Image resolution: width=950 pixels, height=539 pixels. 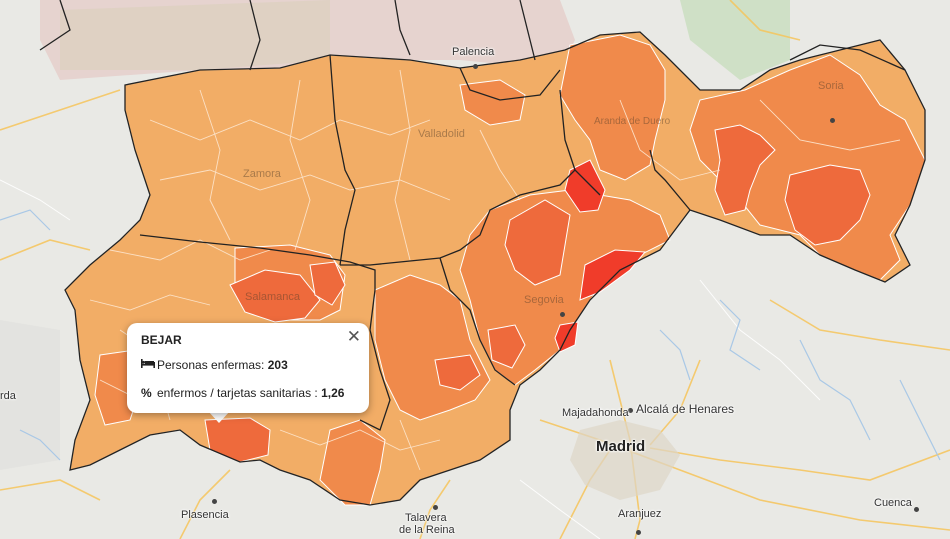 What do you see at coordinates (893, 503) in the screenshot?
I see `city-label-cuenca: Cuenca` at bounding box center [893, 503].